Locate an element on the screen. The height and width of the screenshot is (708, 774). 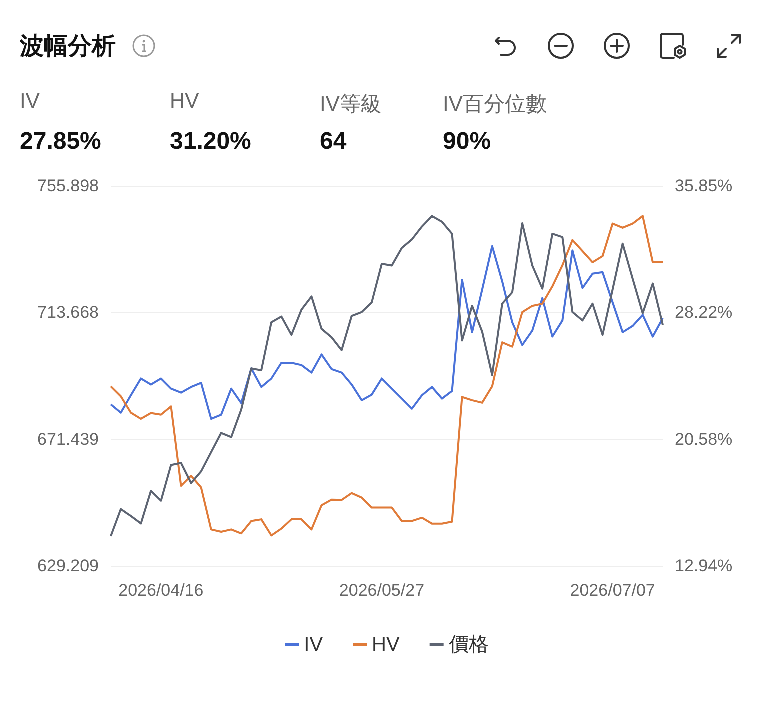
category-label: HV is located at coordinates (185, 102).